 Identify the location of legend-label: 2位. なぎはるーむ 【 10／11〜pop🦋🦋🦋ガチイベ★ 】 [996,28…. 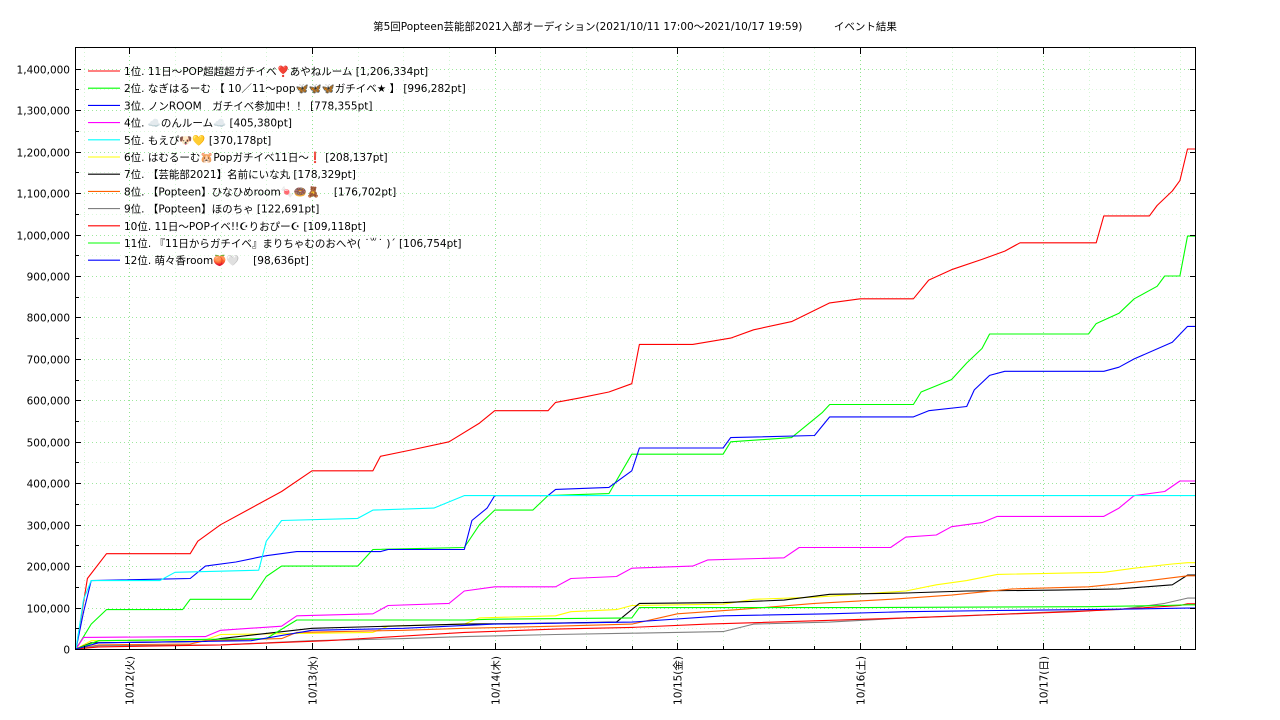
(295, 88).